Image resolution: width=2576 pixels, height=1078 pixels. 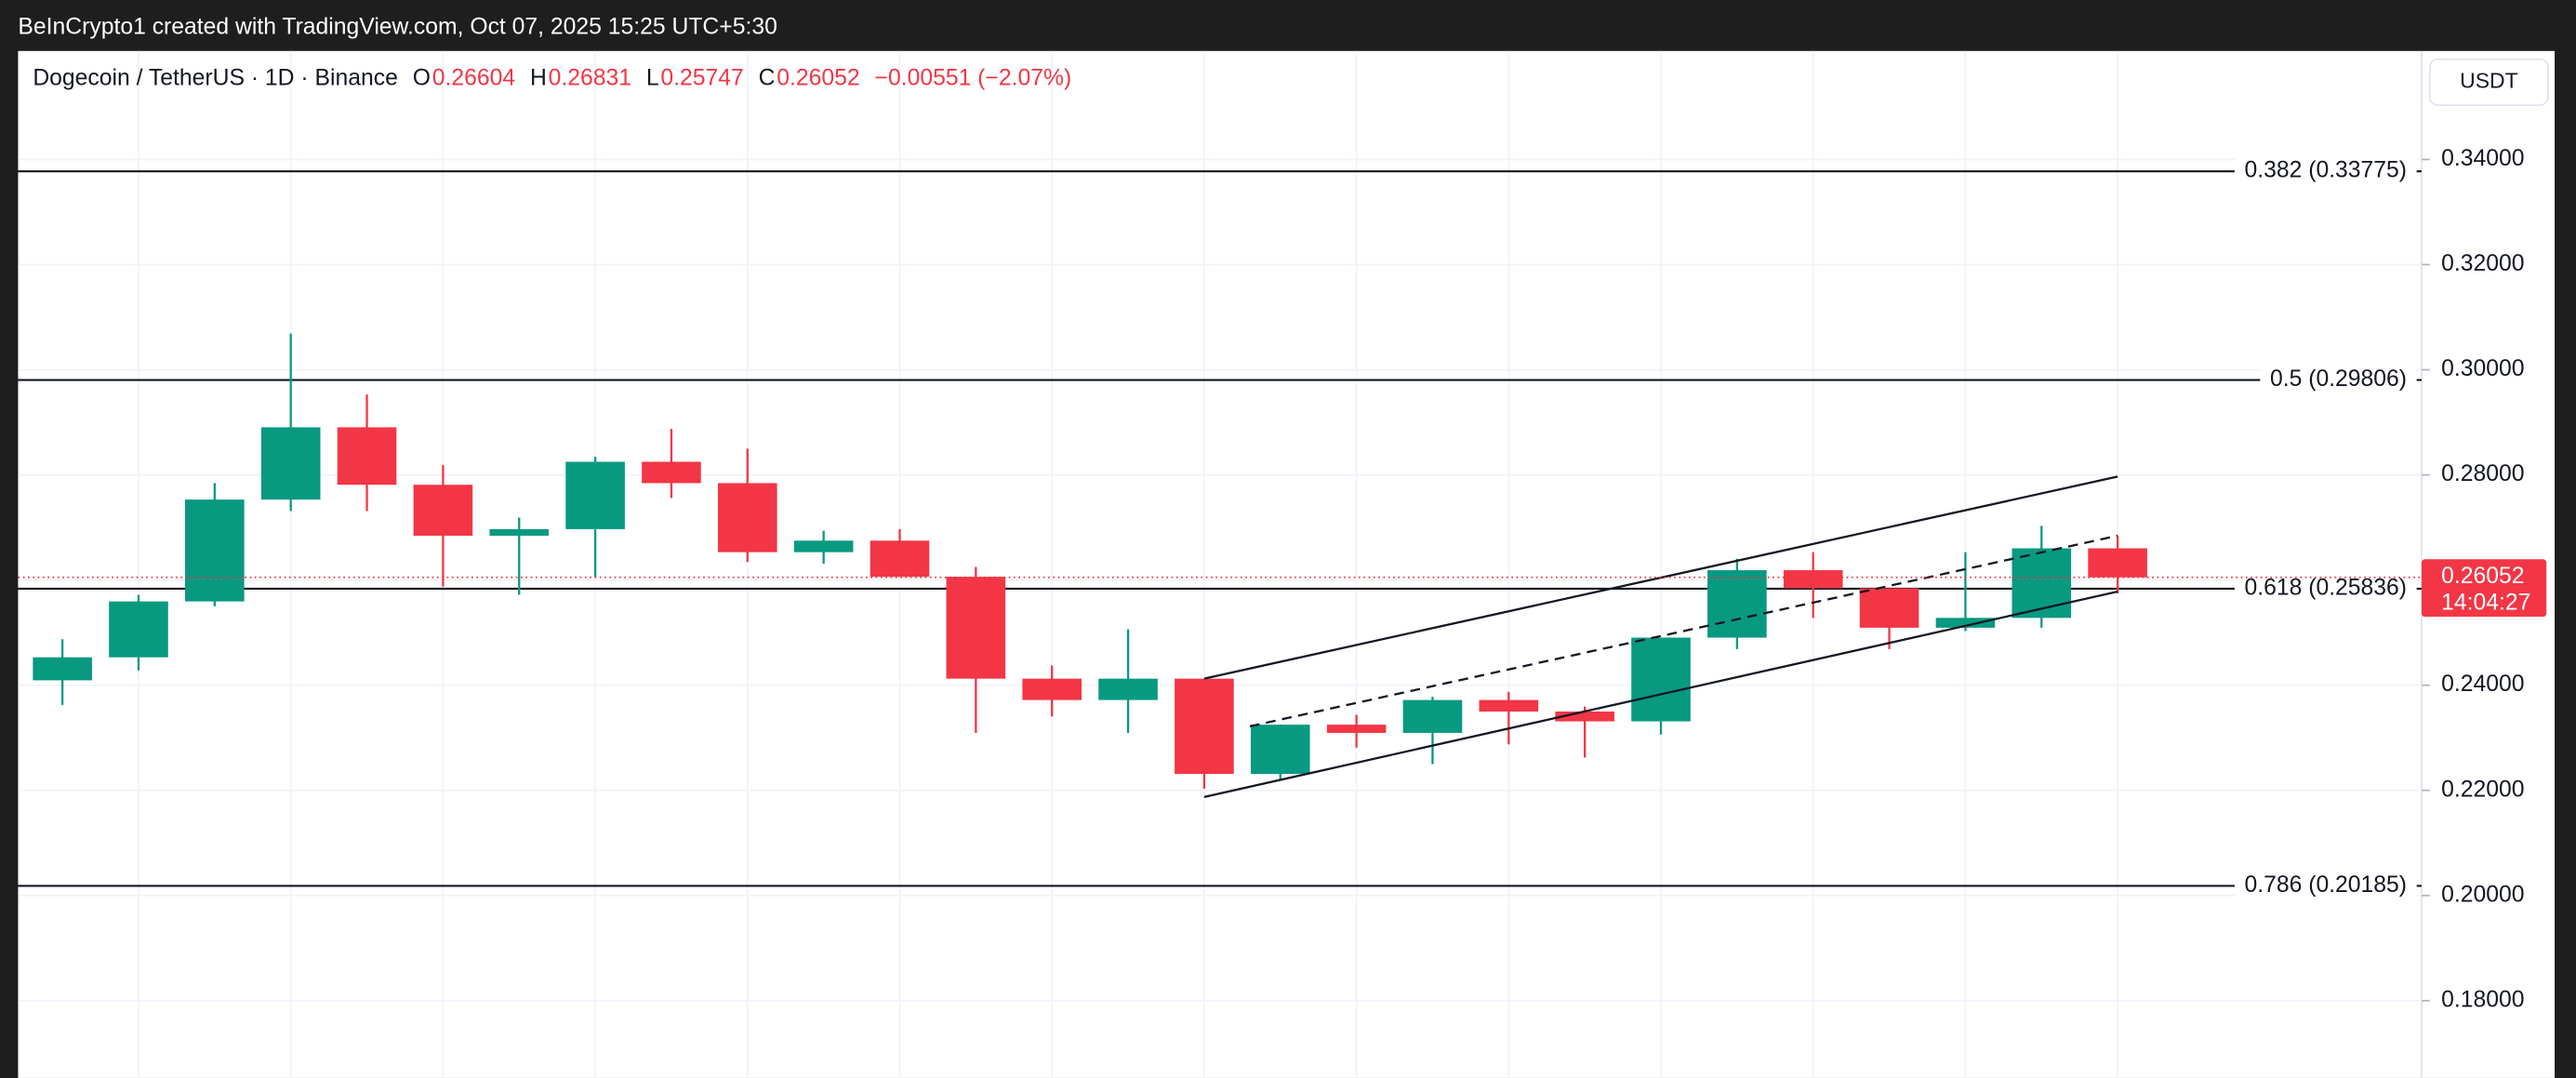 I want to click on legend-title: Dogecoin / TetherUS · 1D · Binance, so click(x=215, y=77).